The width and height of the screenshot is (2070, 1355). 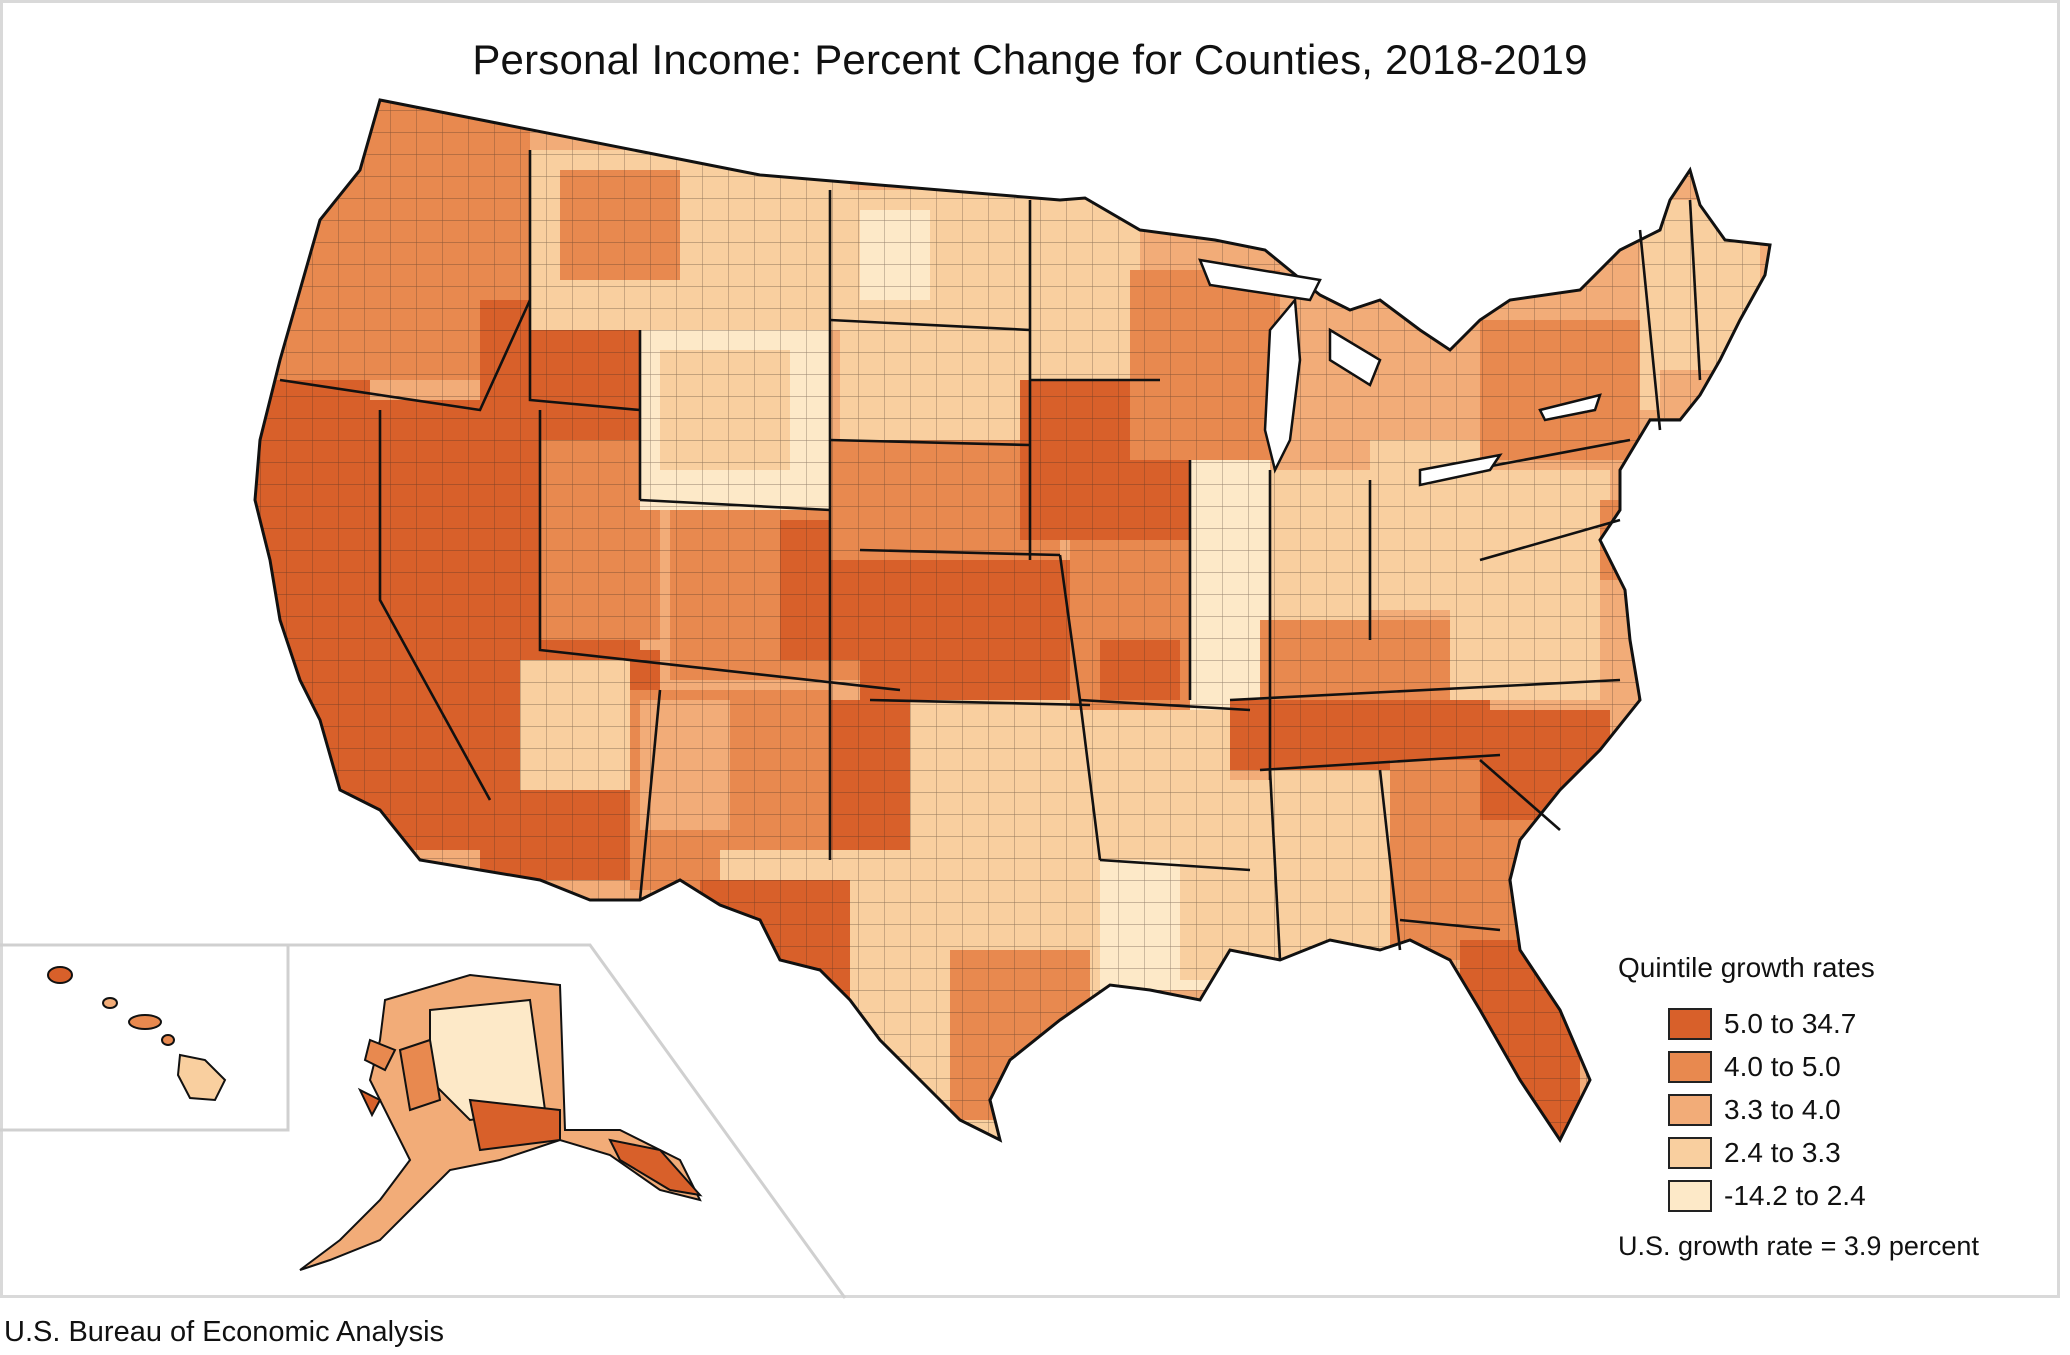 I want to click on hawaii-inset, so click(x=137, y=1034).